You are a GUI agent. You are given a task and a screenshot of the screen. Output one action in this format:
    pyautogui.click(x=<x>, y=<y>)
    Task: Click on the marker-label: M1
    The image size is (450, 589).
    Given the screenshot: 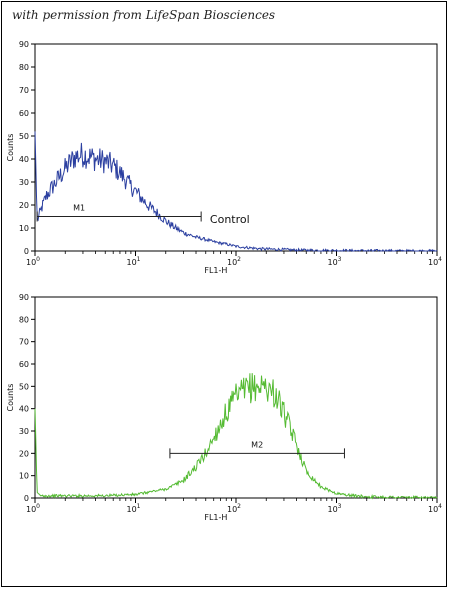 What is the action you would take?
    pyautogui.click(x=79, y=208)
    